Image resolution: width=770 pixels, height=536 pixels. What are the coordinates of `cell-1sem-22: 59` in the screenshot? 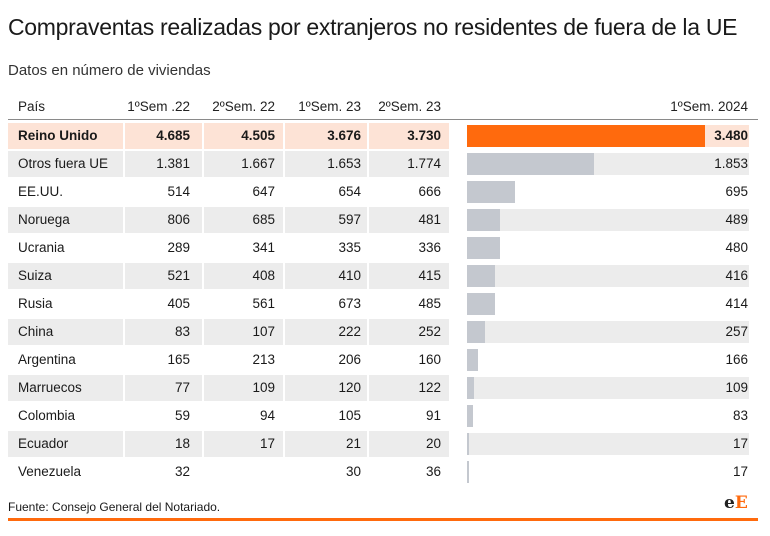 It's located at (182, 415).